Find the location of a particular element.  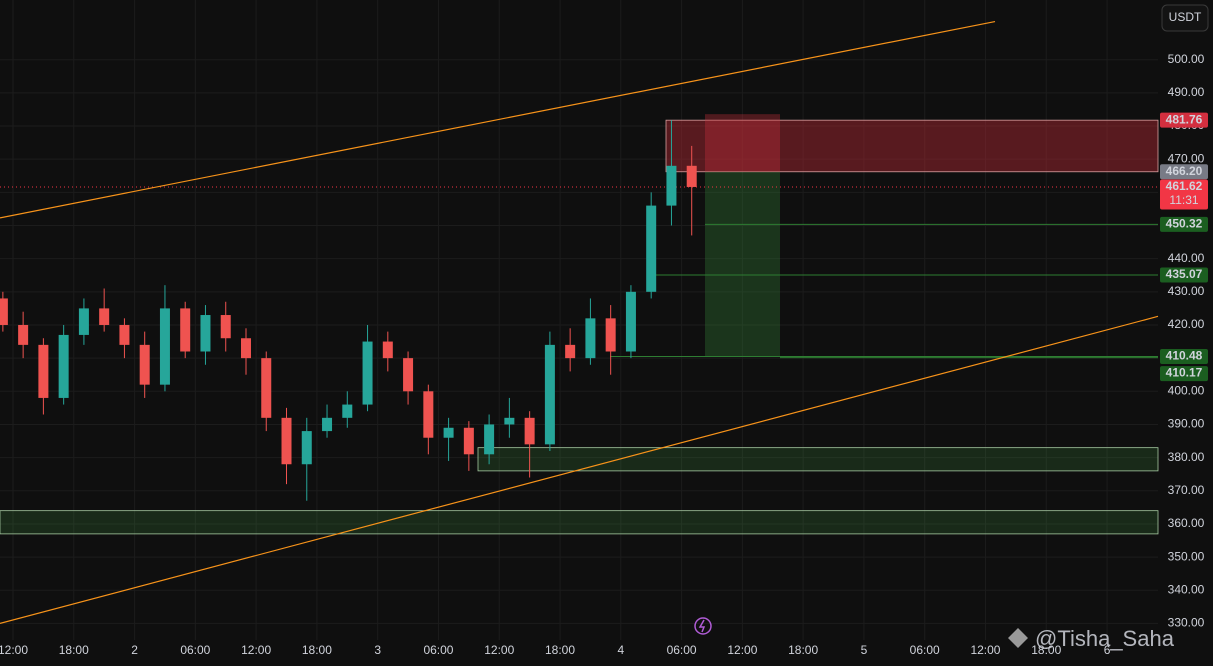

watermark-logo is located at coordinates (1018, 638).